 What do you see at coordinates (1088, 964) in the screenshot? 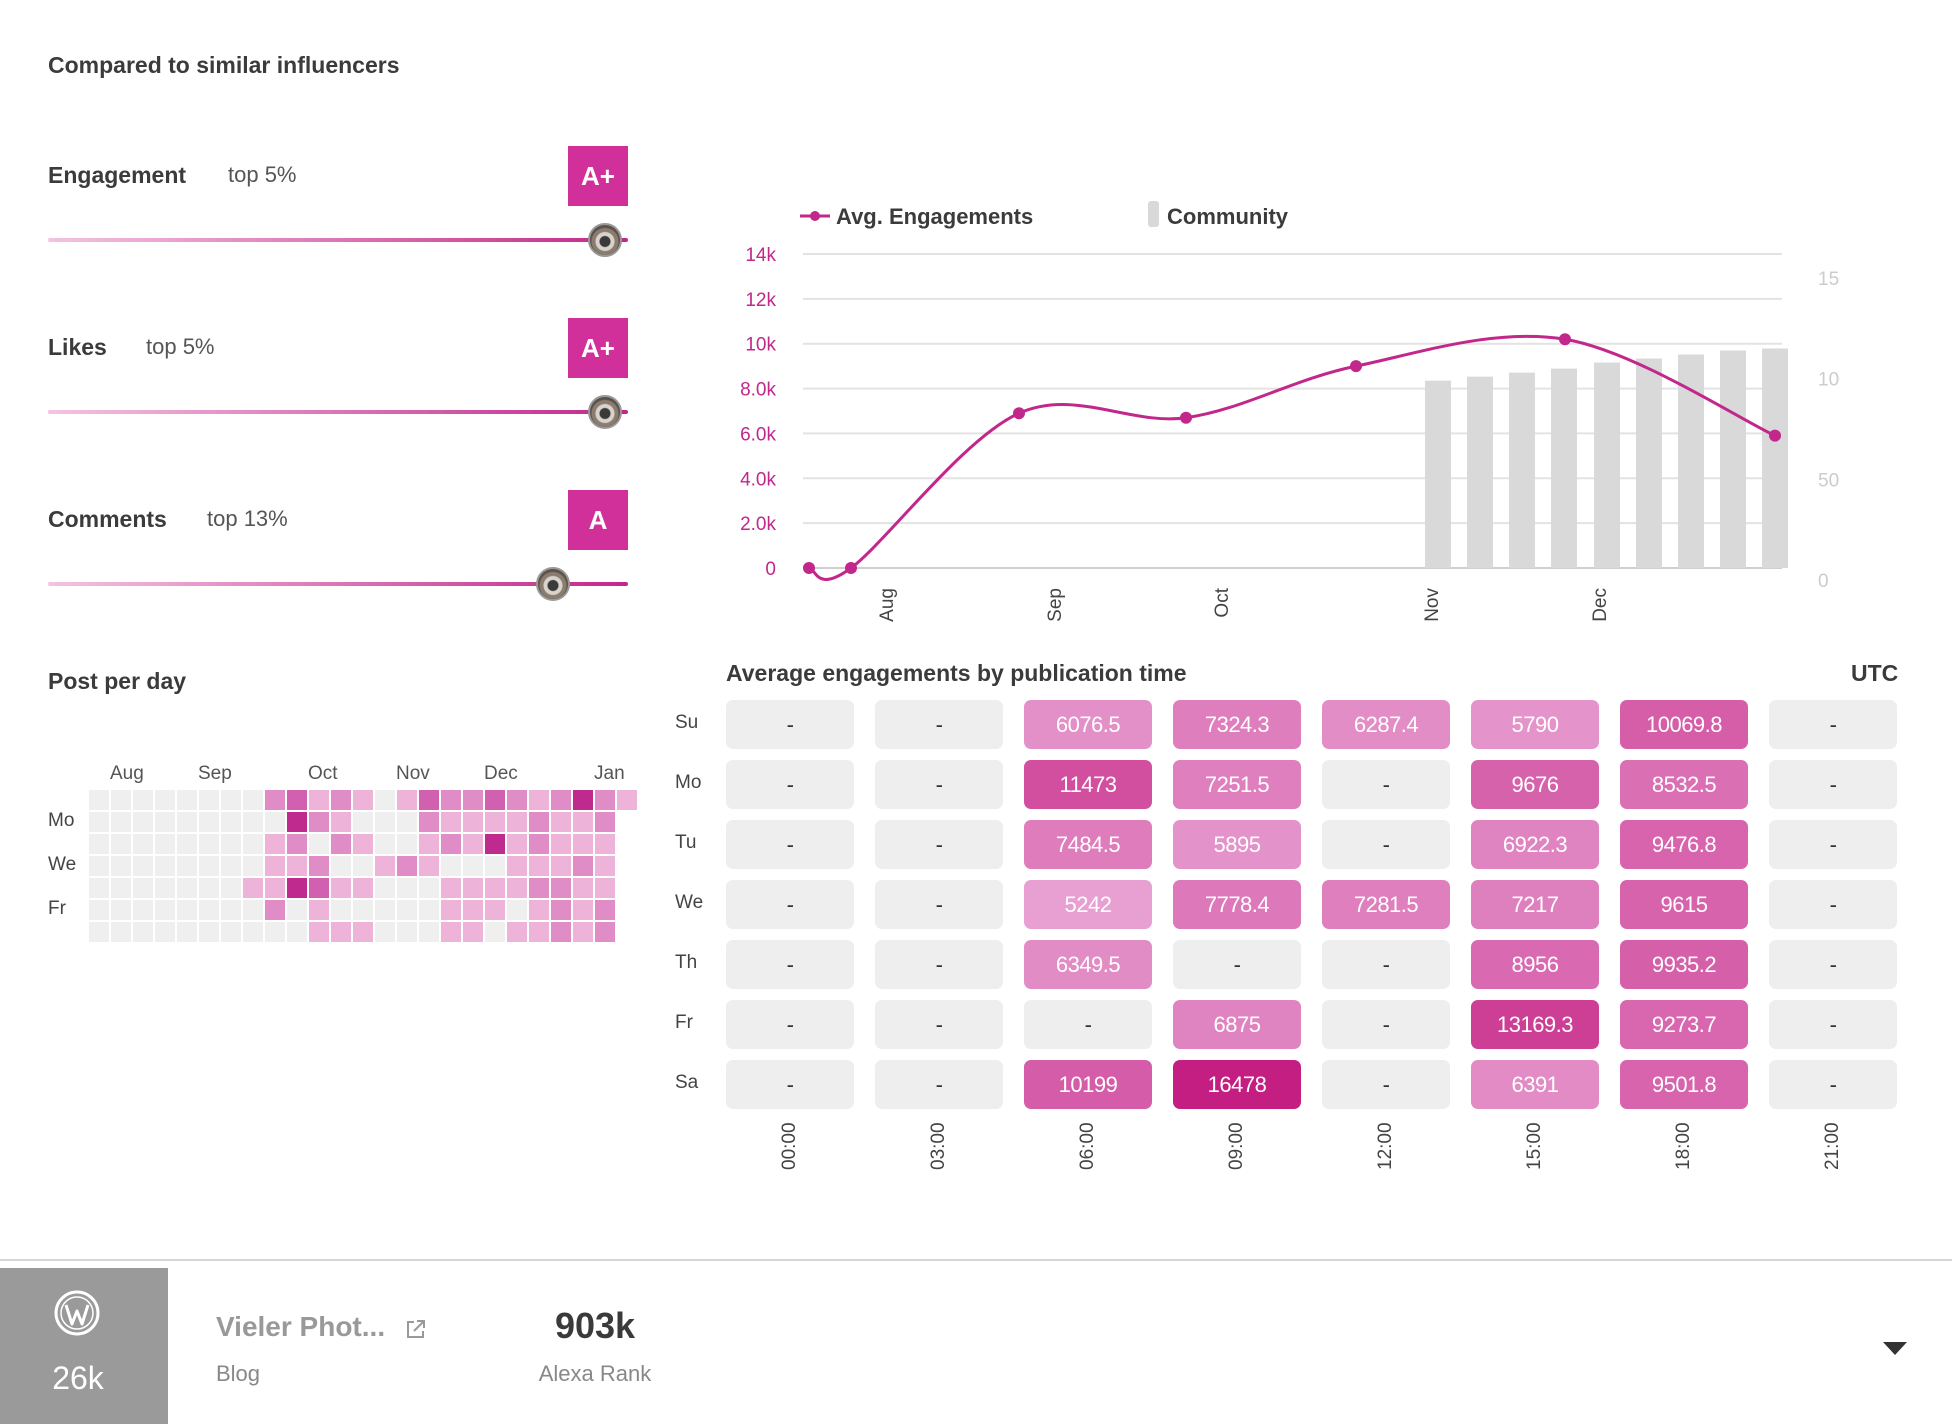
I see `heatmap-cell: 6349.5` at bounding box center [1088, 964].